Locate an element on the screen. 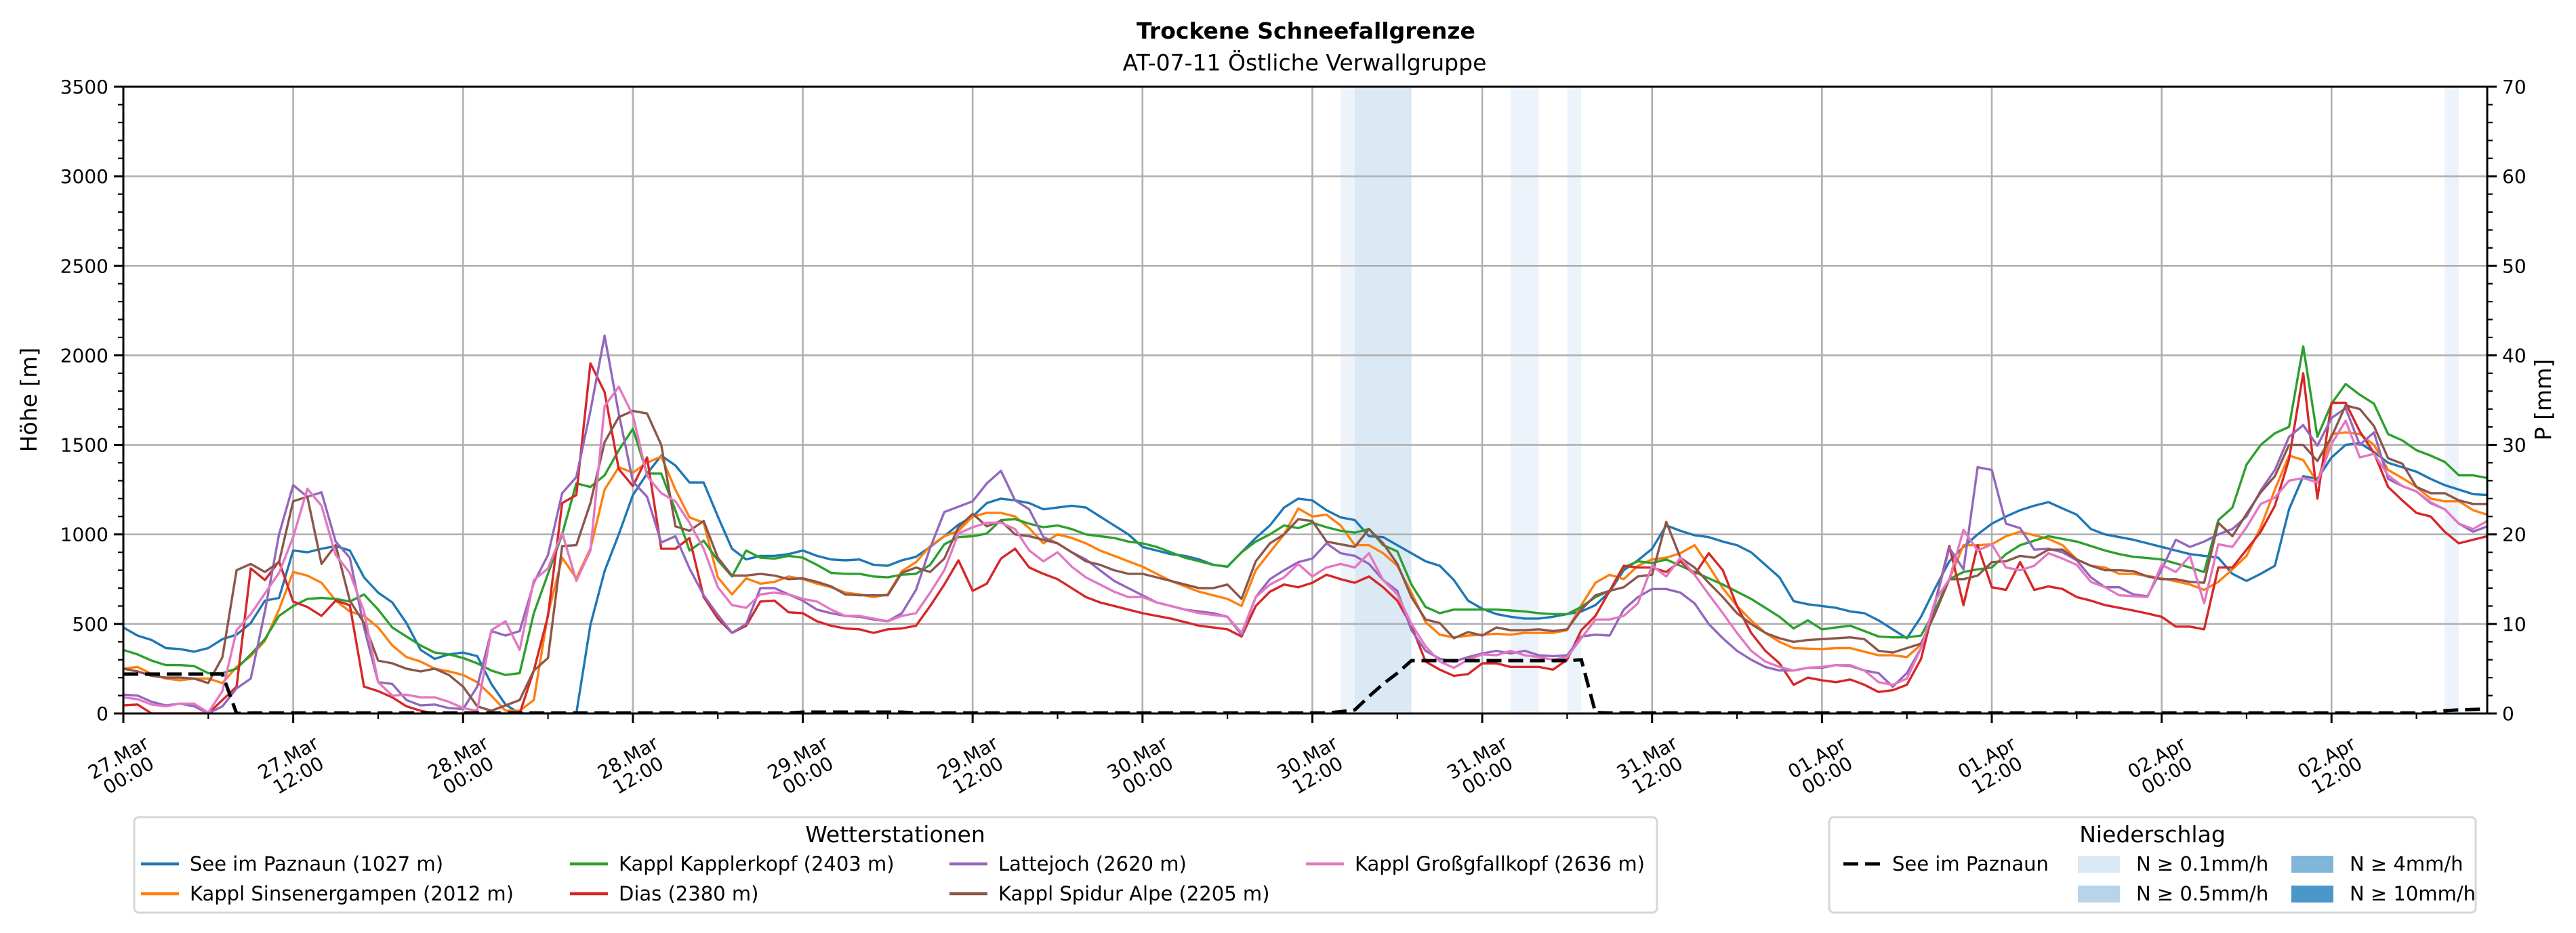  legend-item-lattejoch-2620-m: Lattejoch (2620 m) is located at coordinates (1068, 863).